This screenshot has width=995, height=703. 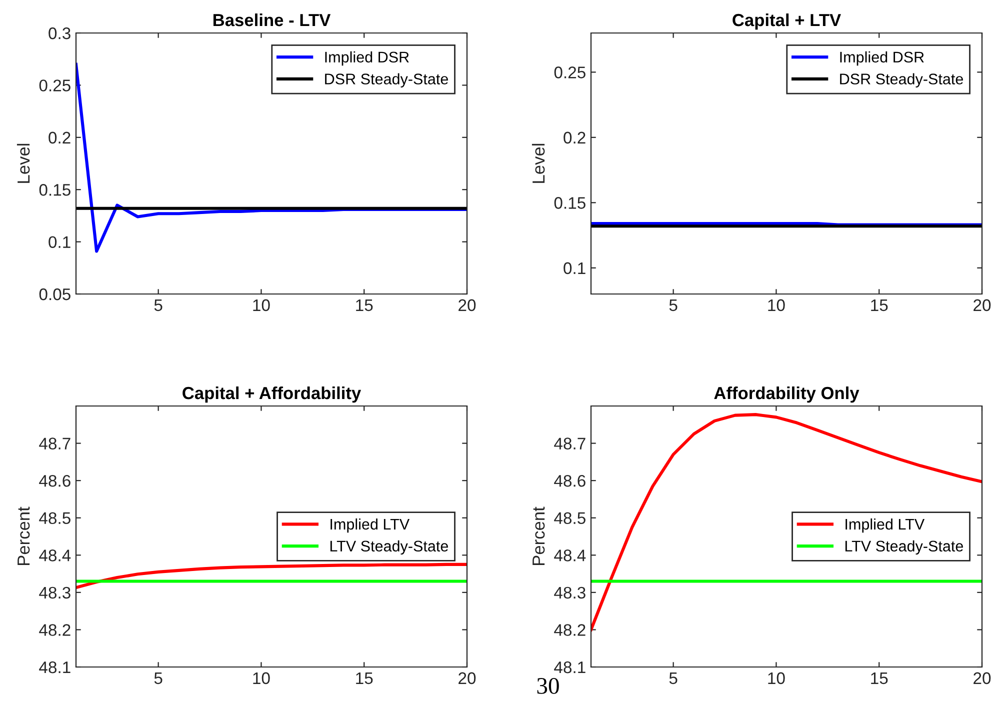 What do you see at coordinates (272, 394) in the screenshot?
I see `chart-title: Capital + Affordability` at bounding box center [272, 394].